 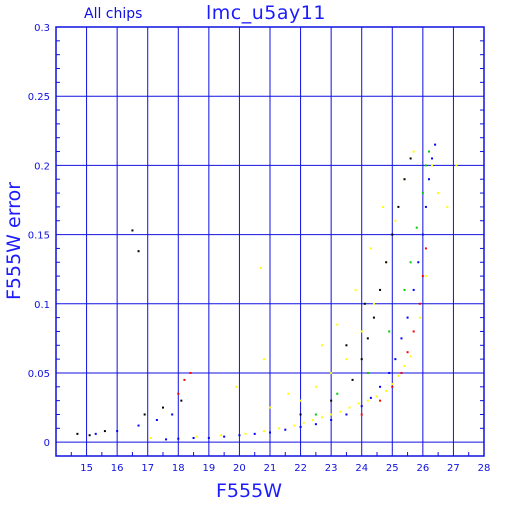 I want to click on y-tick-label: 0, so click(x=47, y=443).